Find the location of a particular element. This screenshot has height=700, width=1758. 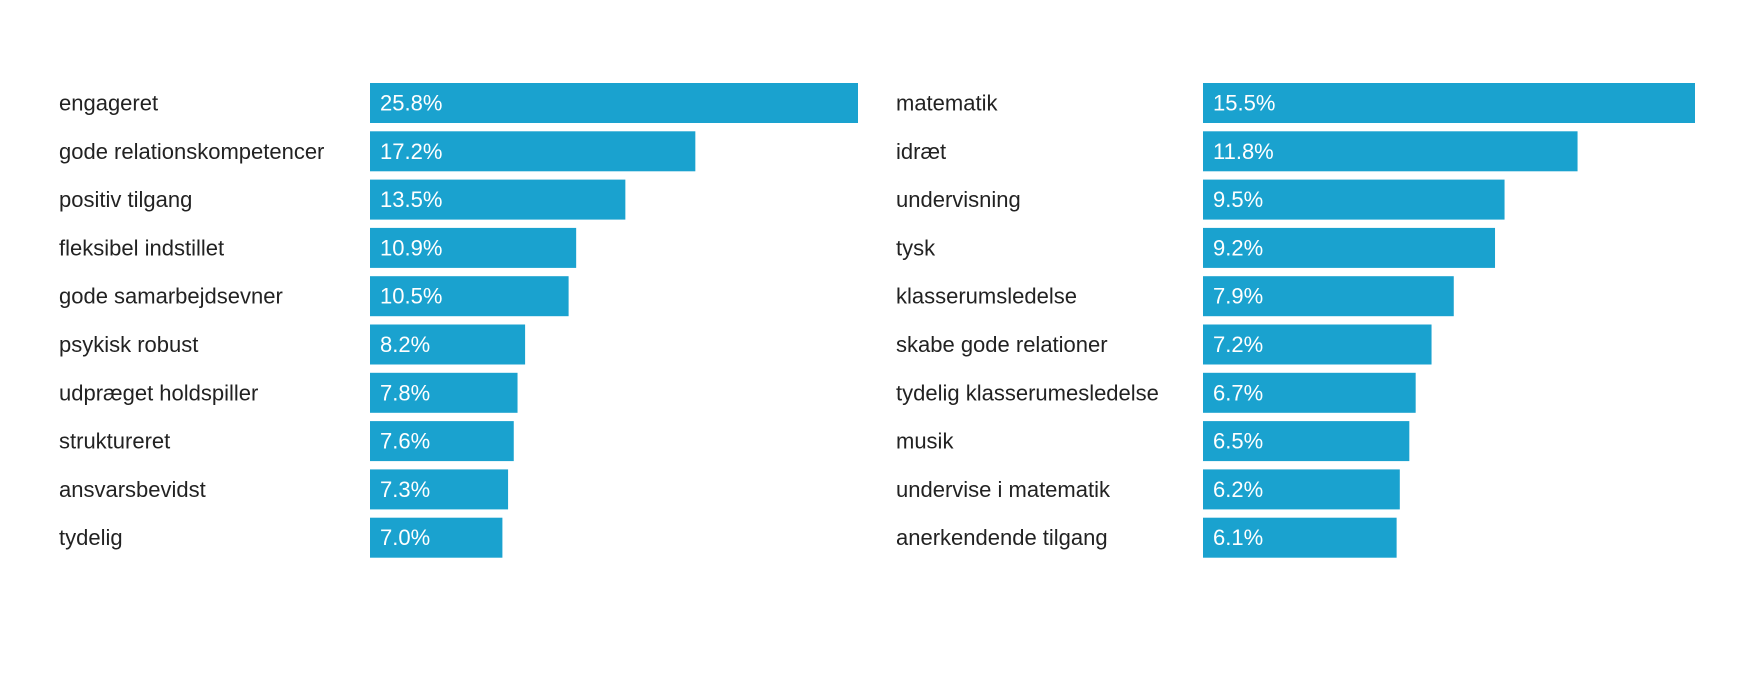

bar-value-label: 7.3% is located at coordinates (405, 489).